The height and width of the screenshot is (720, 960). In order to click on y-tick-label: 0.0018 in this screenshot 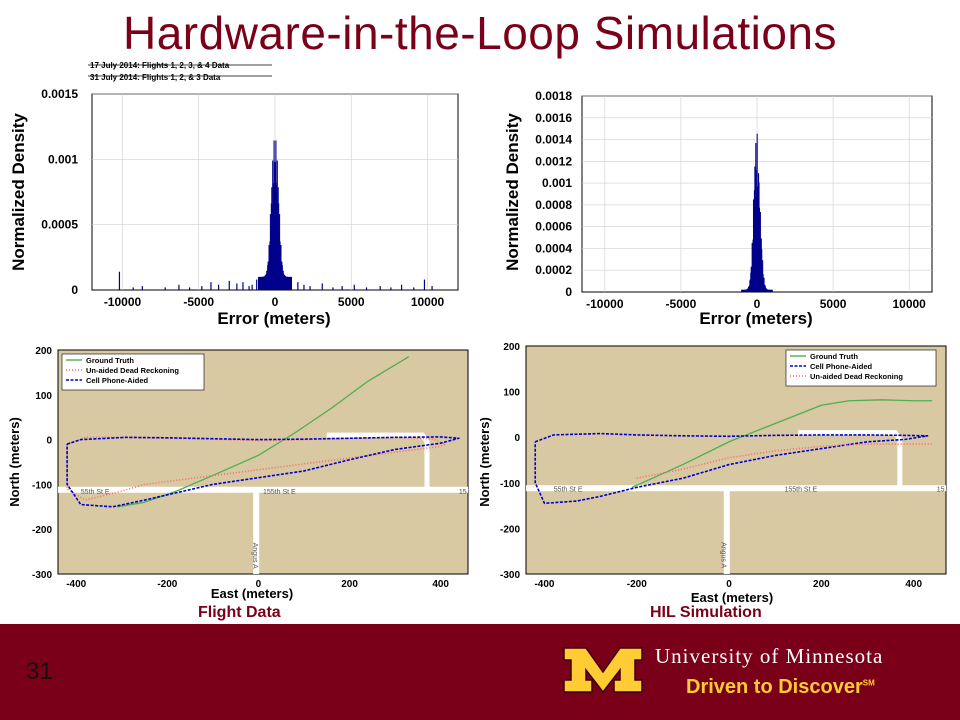, I will do `click(553, 96)`.